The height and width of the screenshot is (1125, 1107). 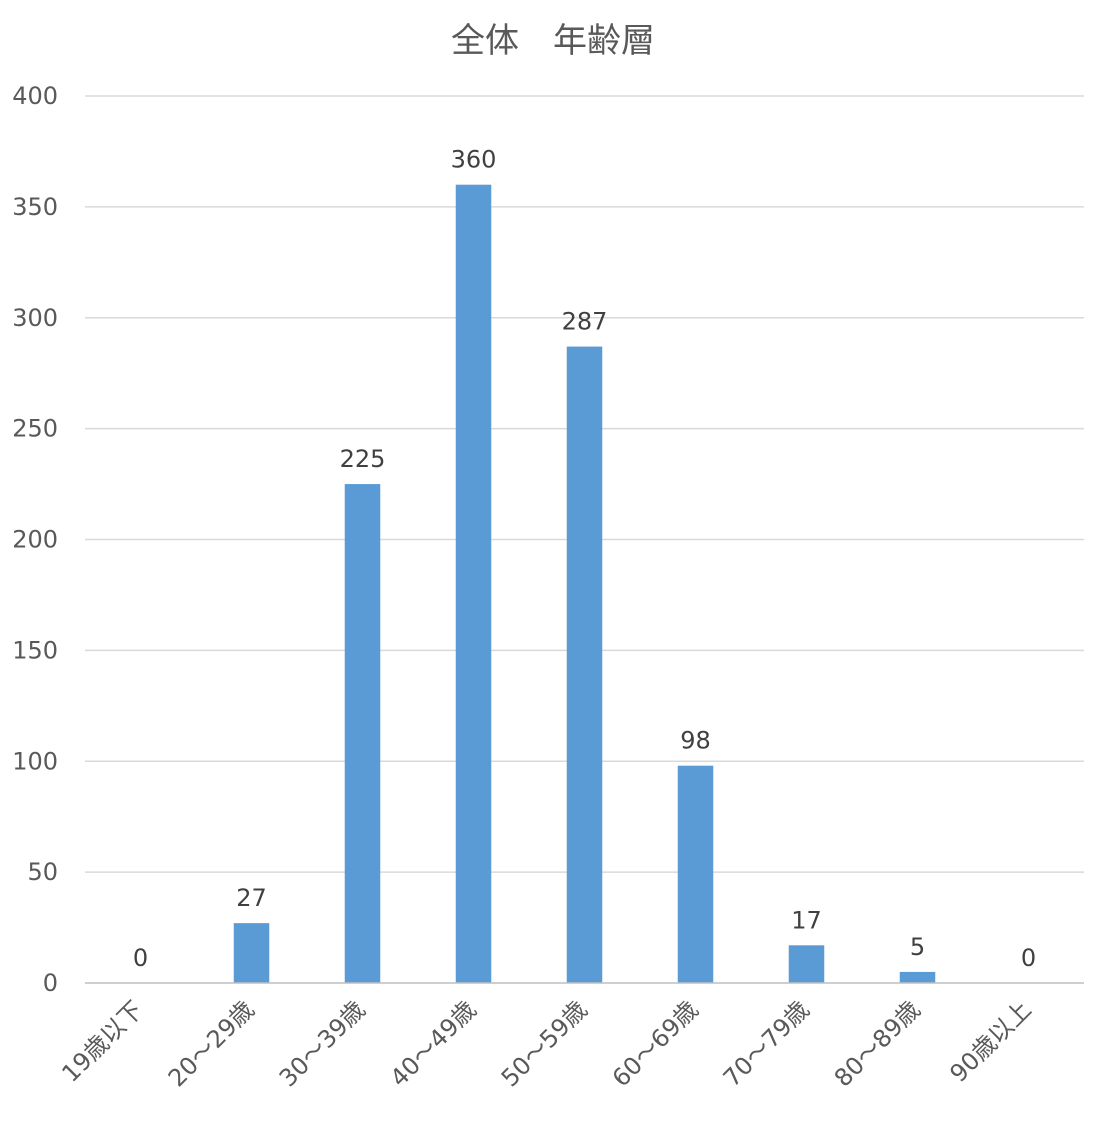 What do you see at coordinates (917, 947) in the screenshot?
I see `data-label: 5` at bounding box center [917, 947].